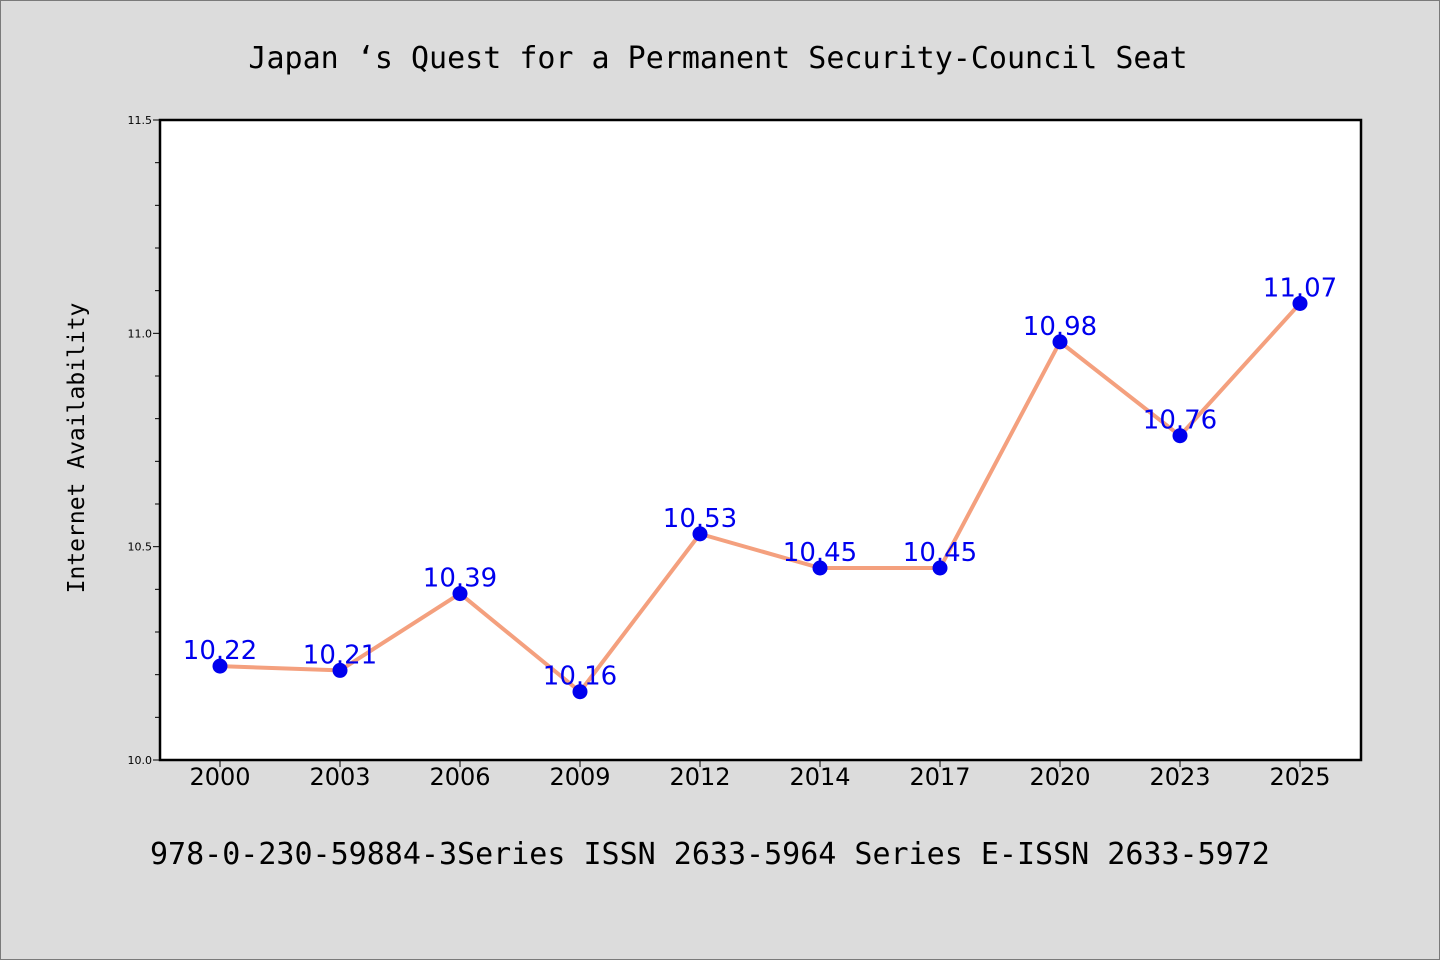 The height and width of the screenshot is (960, 1440). I want to click on y-tick-label: 11.5, so click(140, 120).